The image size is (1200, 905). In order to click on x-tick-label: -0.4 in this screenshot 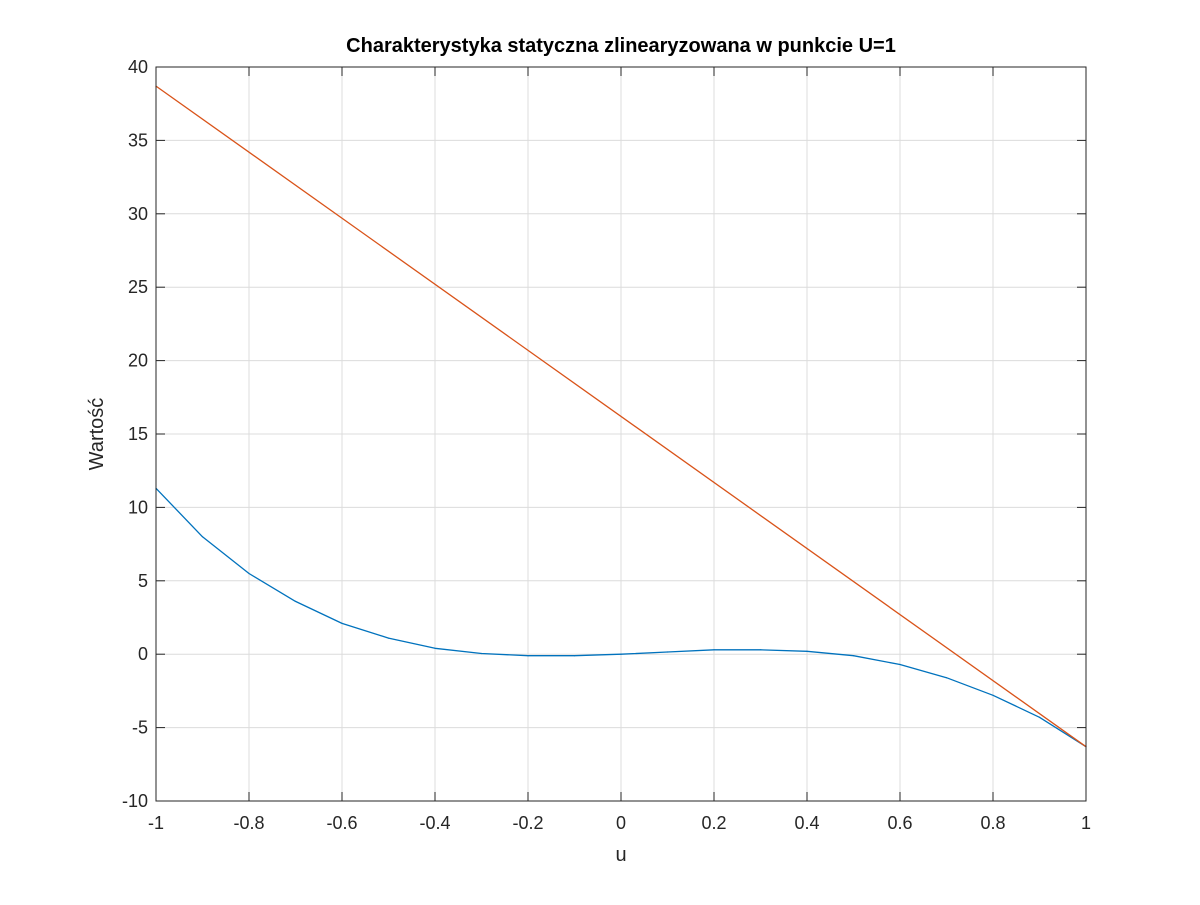, I will do `click(434, 823)`.